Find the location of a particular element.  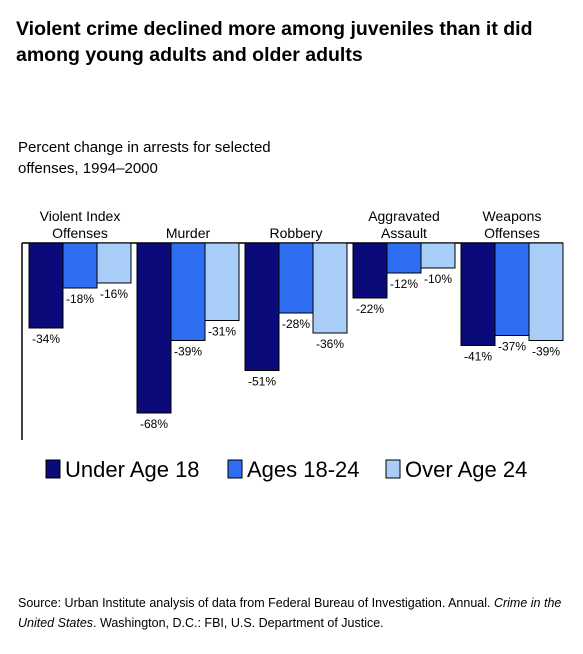

data-label: -22% is located at coordinates (370, 309).